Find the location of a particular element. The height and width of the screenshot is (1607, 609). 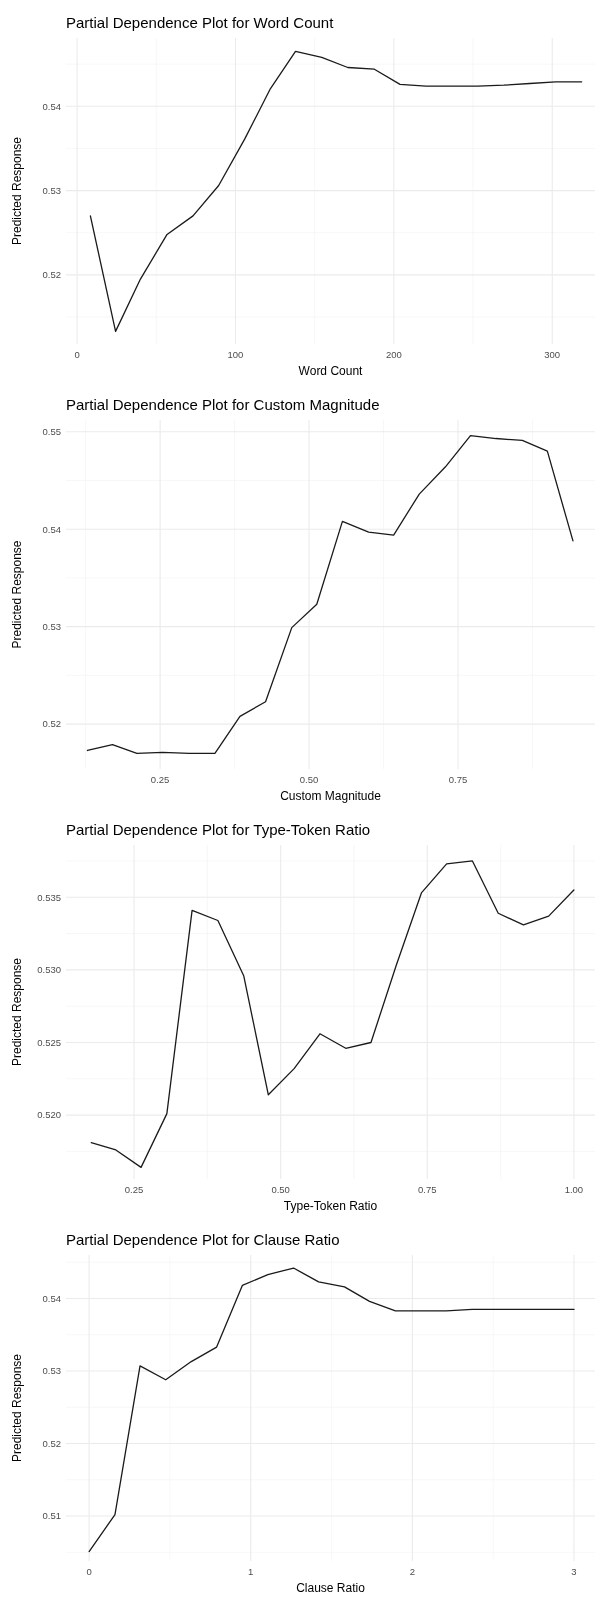

y-tick-label: 0.530 is located at coordinates (49, 970).